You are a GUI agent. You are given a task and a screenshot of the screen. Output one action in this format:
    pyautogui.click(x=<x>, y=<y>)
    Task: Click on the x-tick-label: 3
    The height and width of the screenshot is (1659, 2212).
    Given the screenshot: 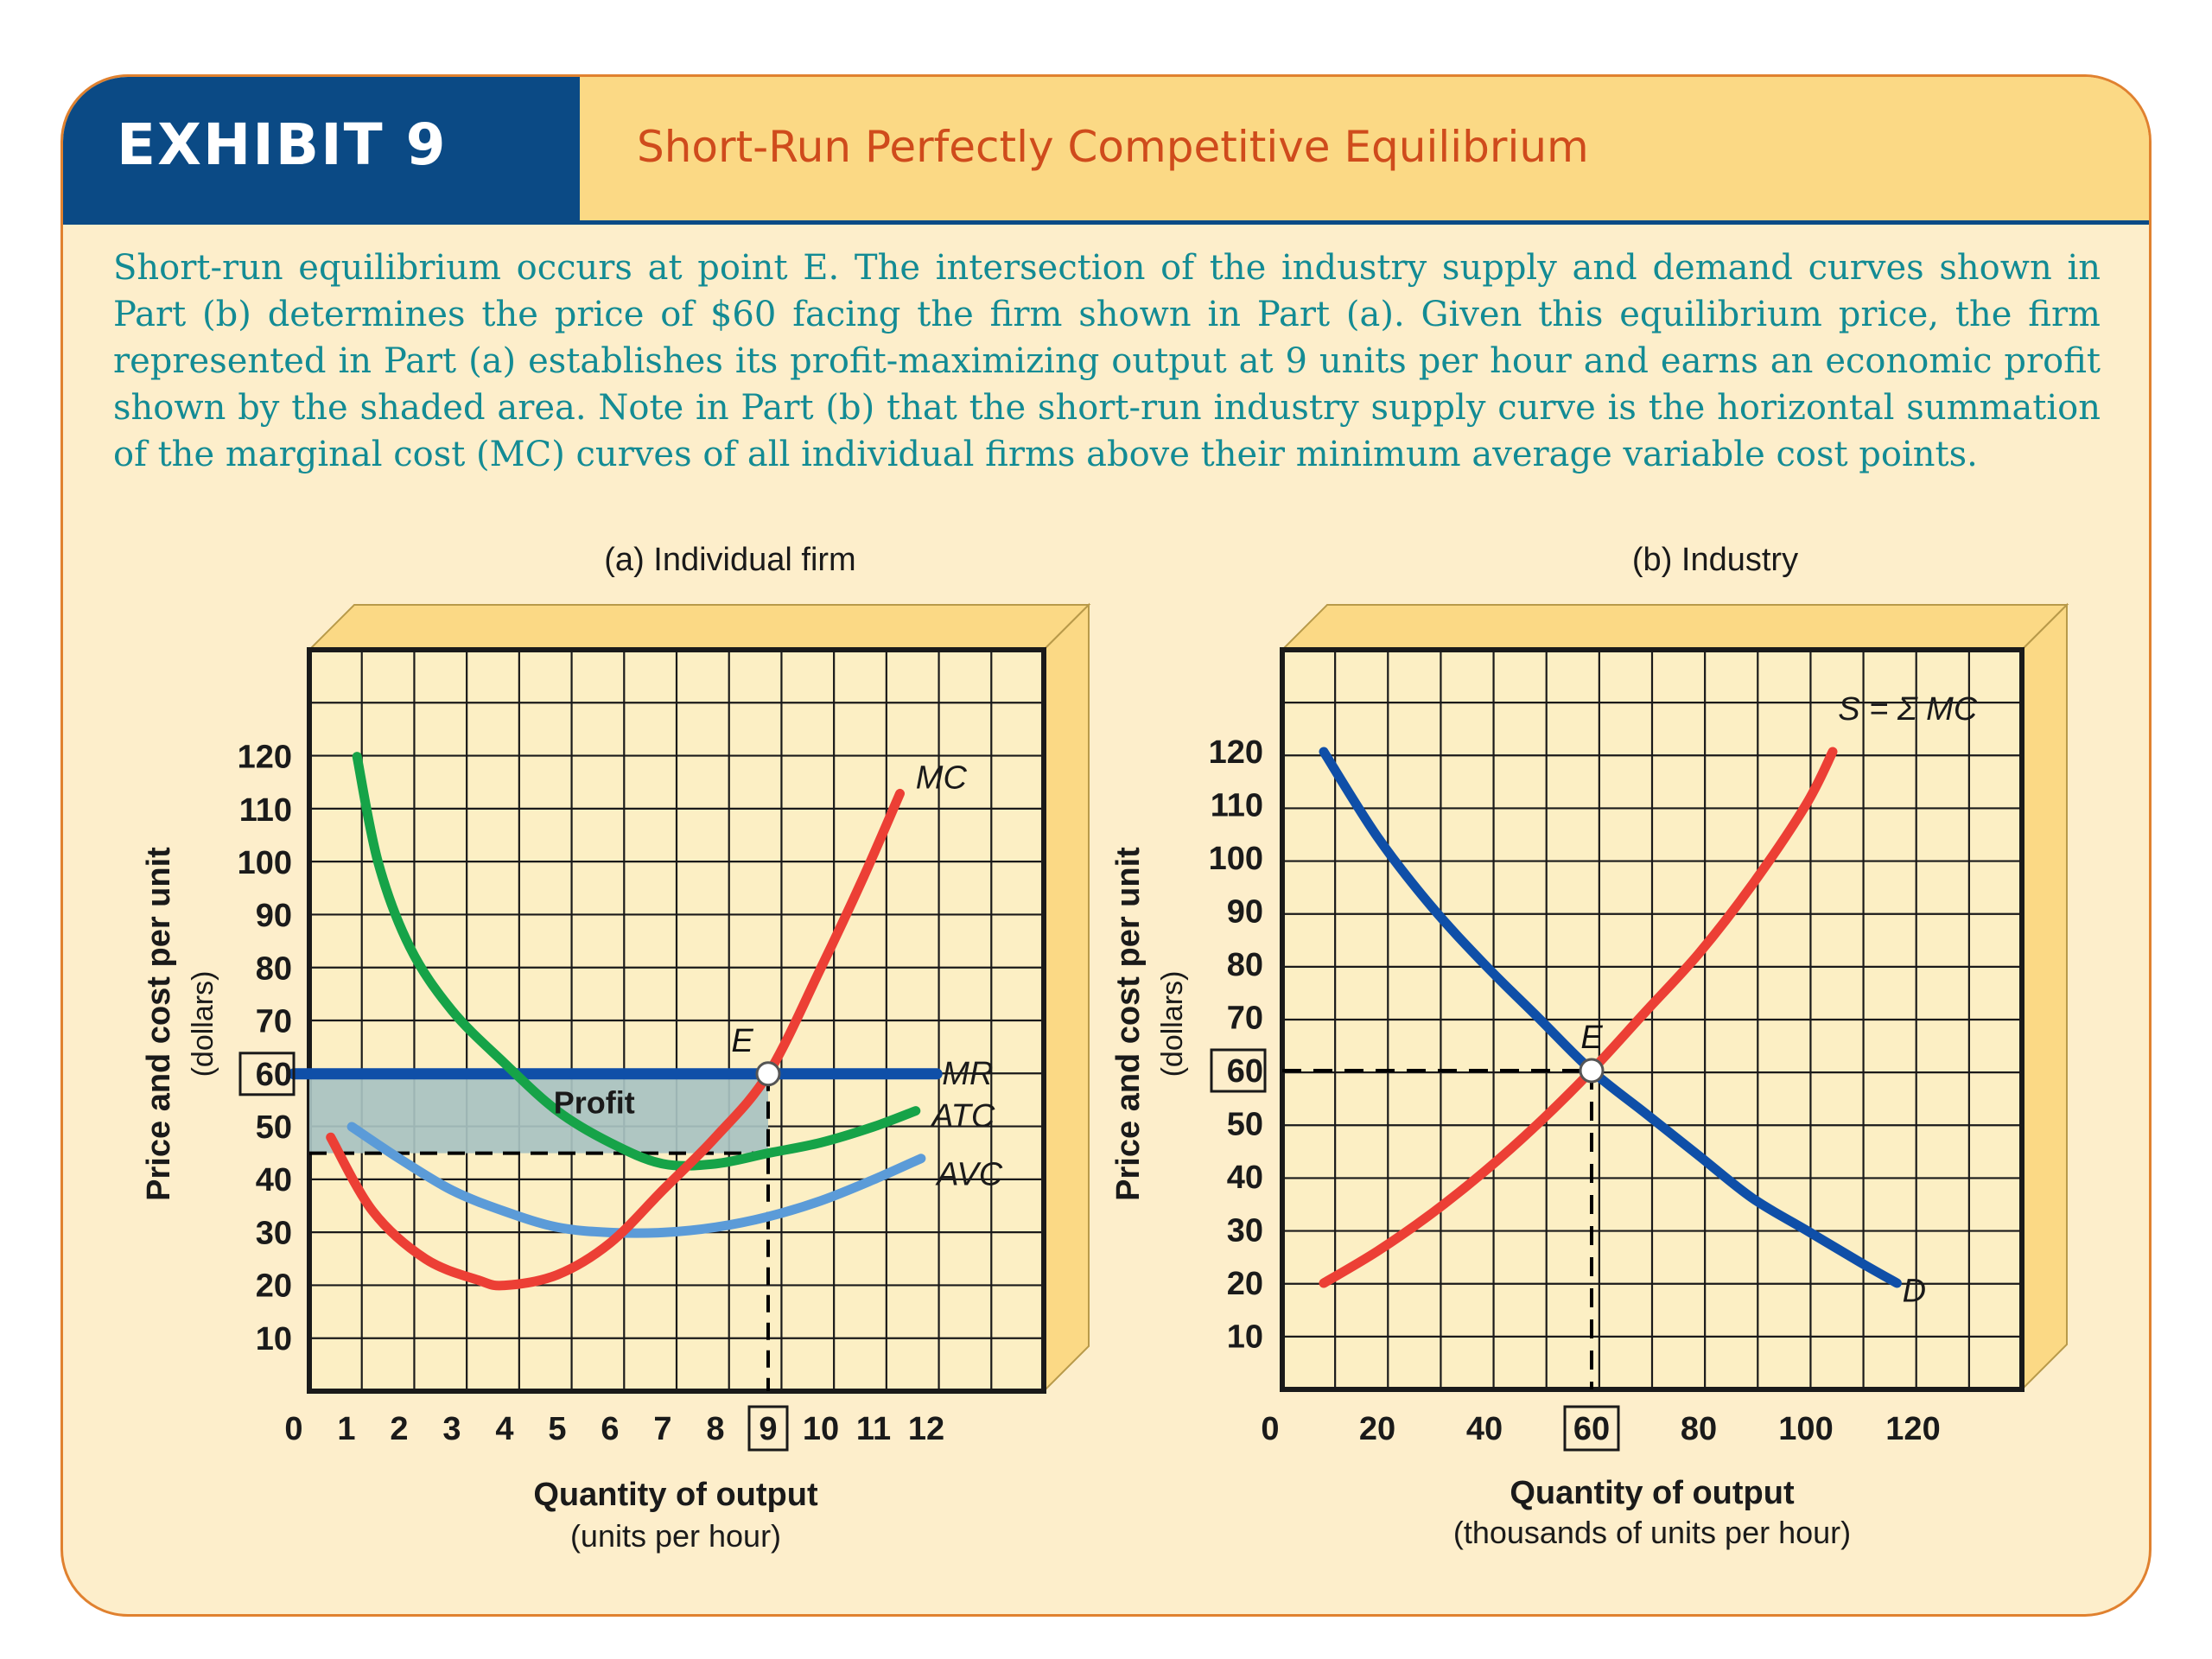 What is the action you would take?
    pyautogui.click(x=451, y=1429)
    